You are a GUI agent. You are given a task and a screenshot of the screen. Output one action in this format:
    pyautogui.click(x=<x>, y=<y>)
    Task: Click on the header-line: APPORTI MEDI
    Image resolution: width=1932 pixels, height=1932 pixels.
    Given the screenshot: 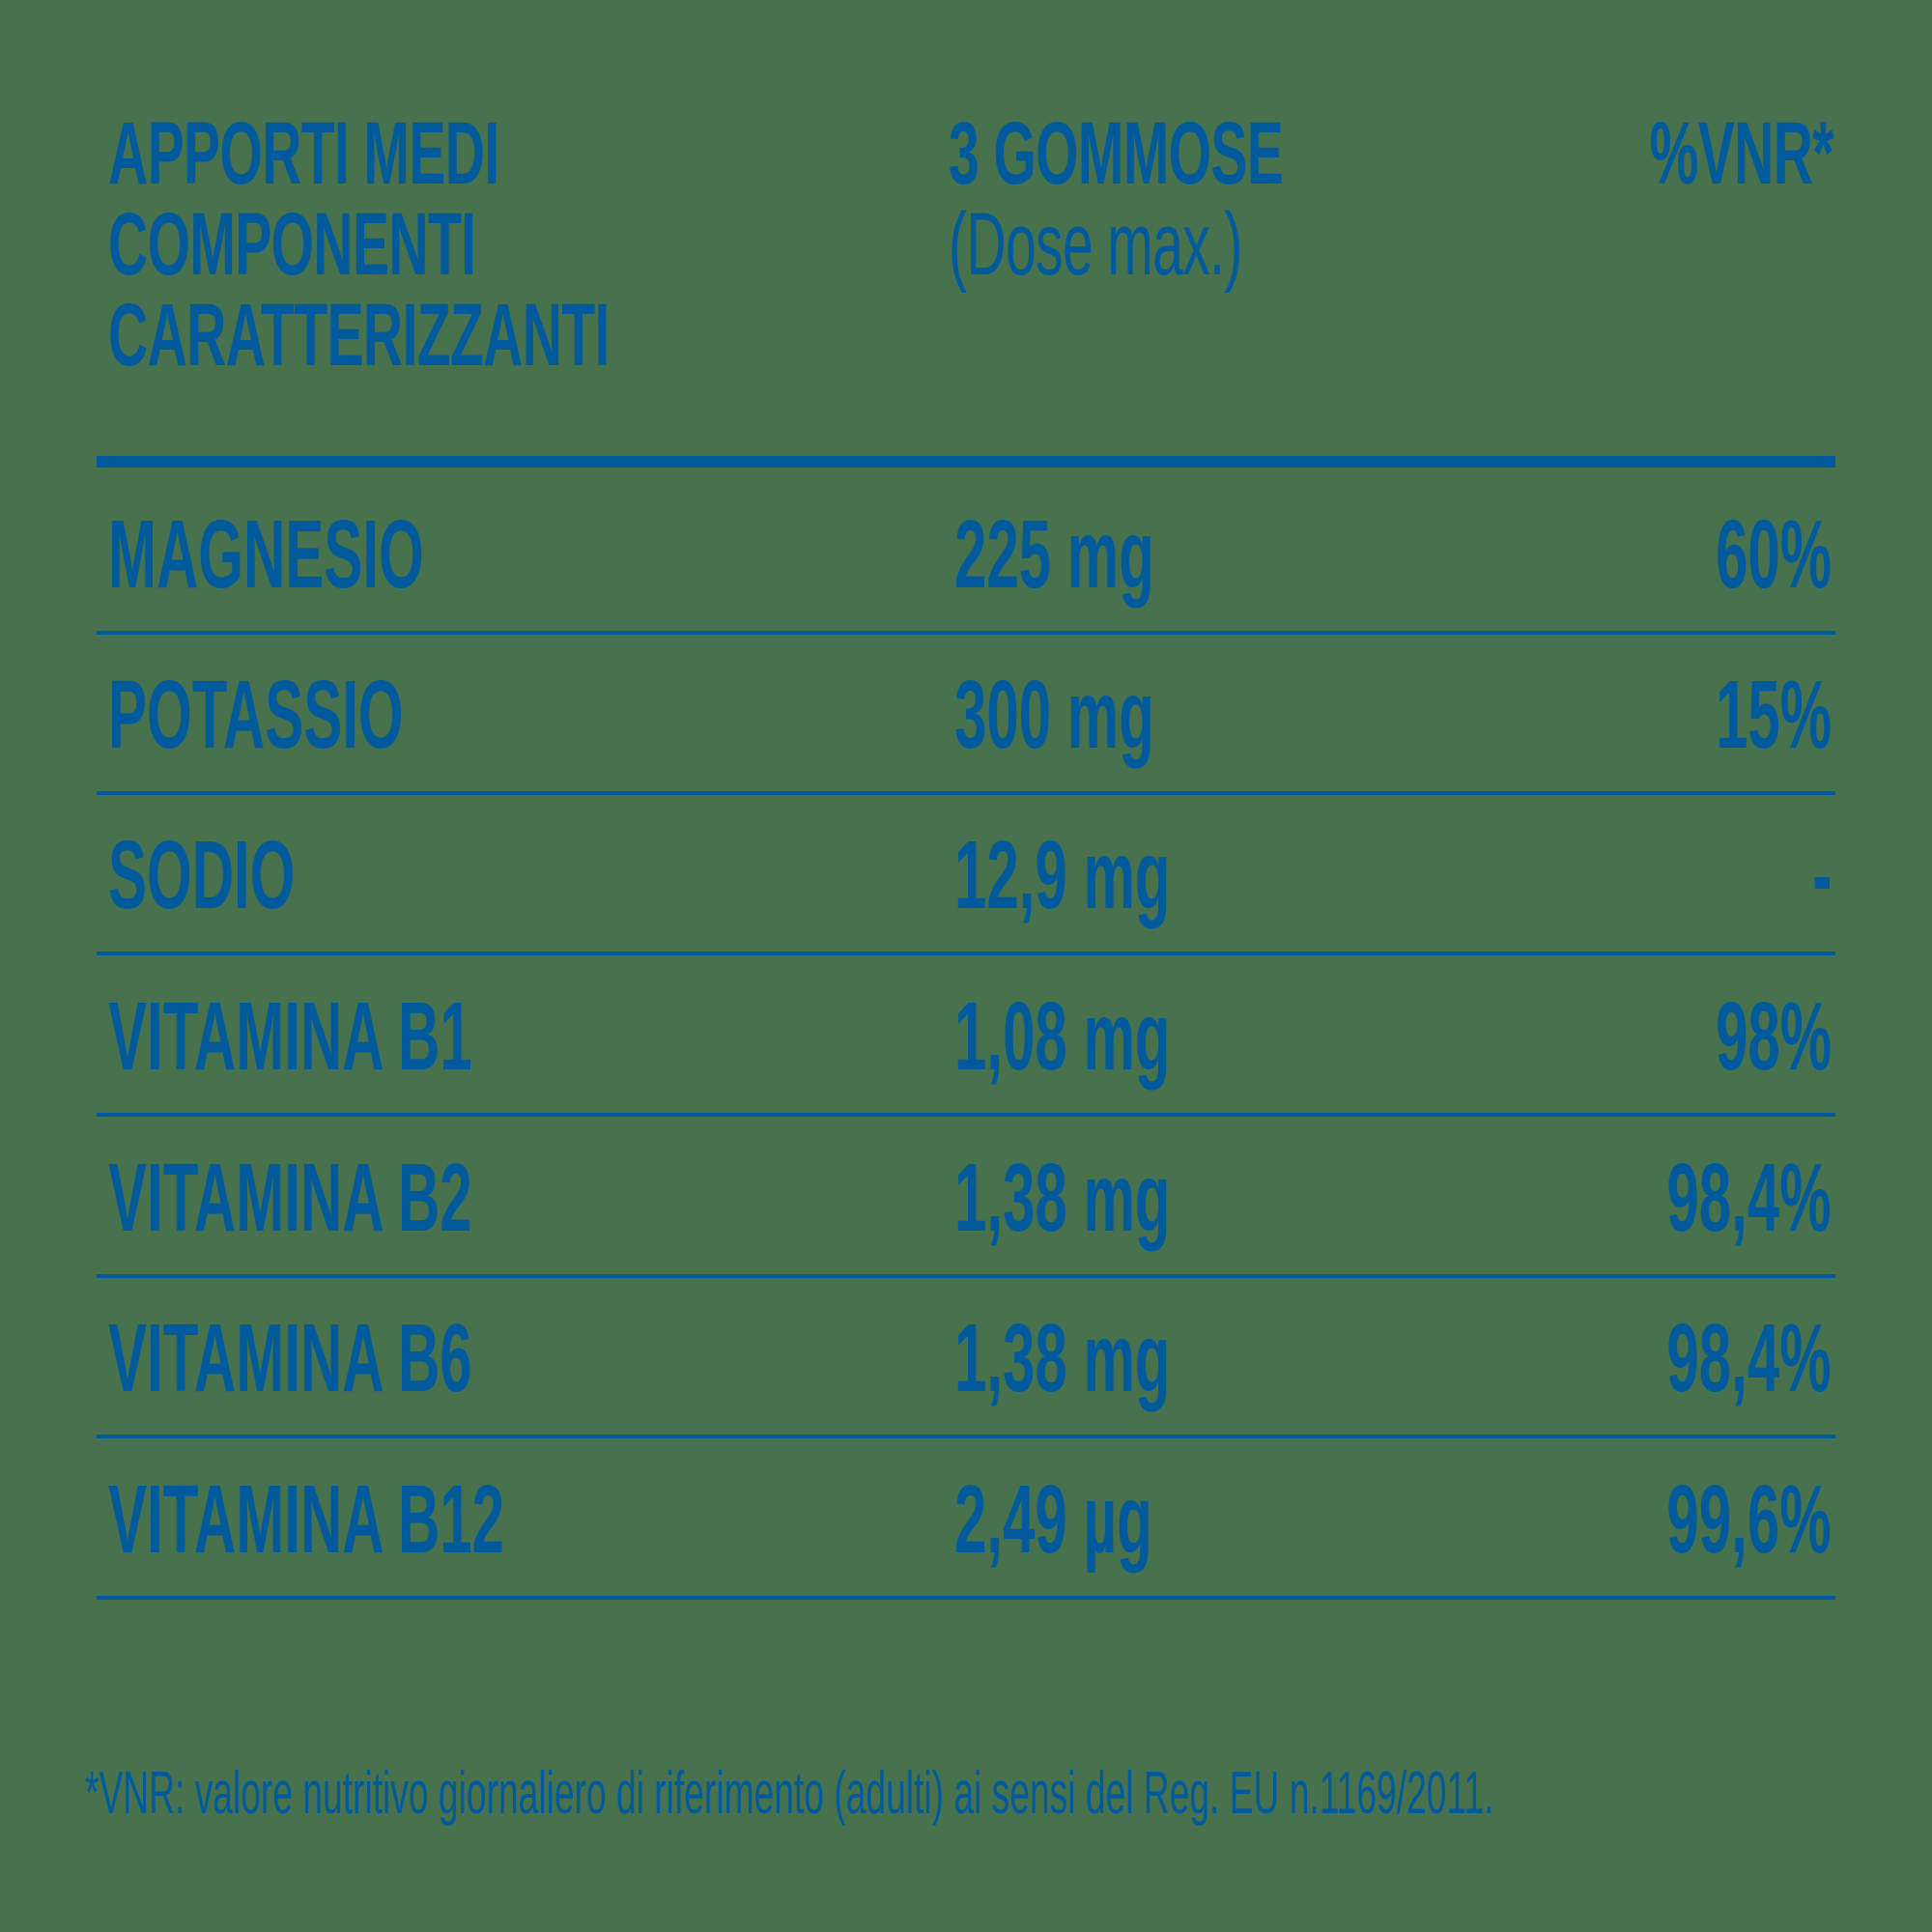 What is the action you would take?
    pyautogui.click(x=303, y=153)
    